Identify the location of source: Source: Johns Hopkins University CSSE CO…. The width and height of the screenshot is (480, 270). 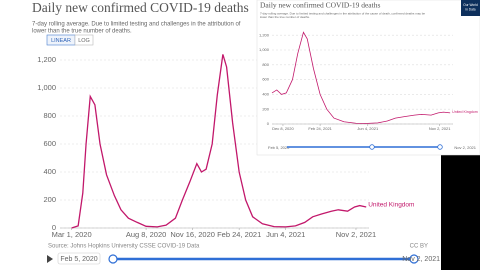
(124, 247).